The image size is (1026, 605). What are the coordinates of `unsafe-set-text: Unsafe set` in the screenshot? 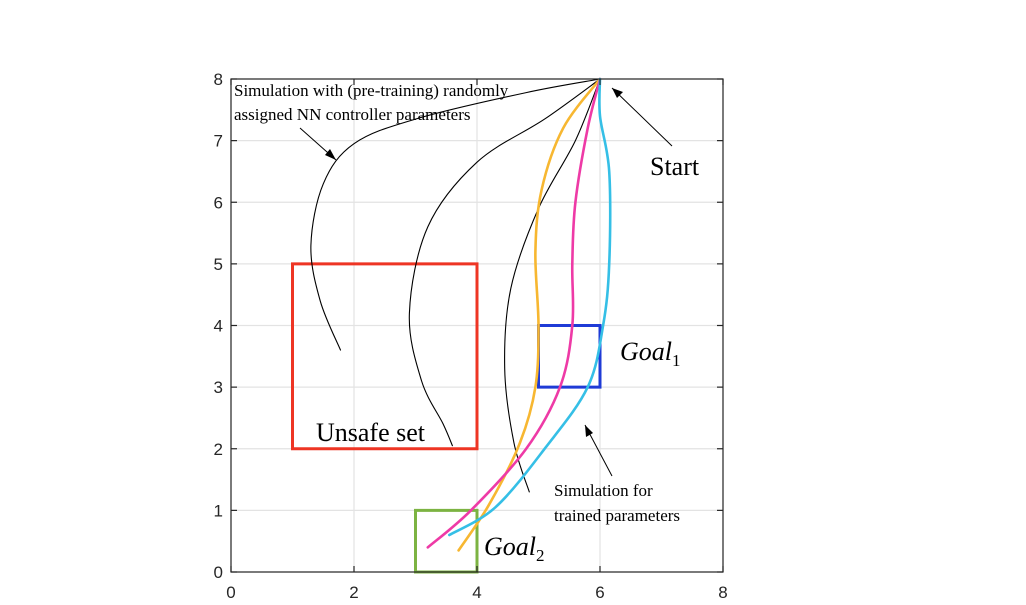 It's located at (371, 432).